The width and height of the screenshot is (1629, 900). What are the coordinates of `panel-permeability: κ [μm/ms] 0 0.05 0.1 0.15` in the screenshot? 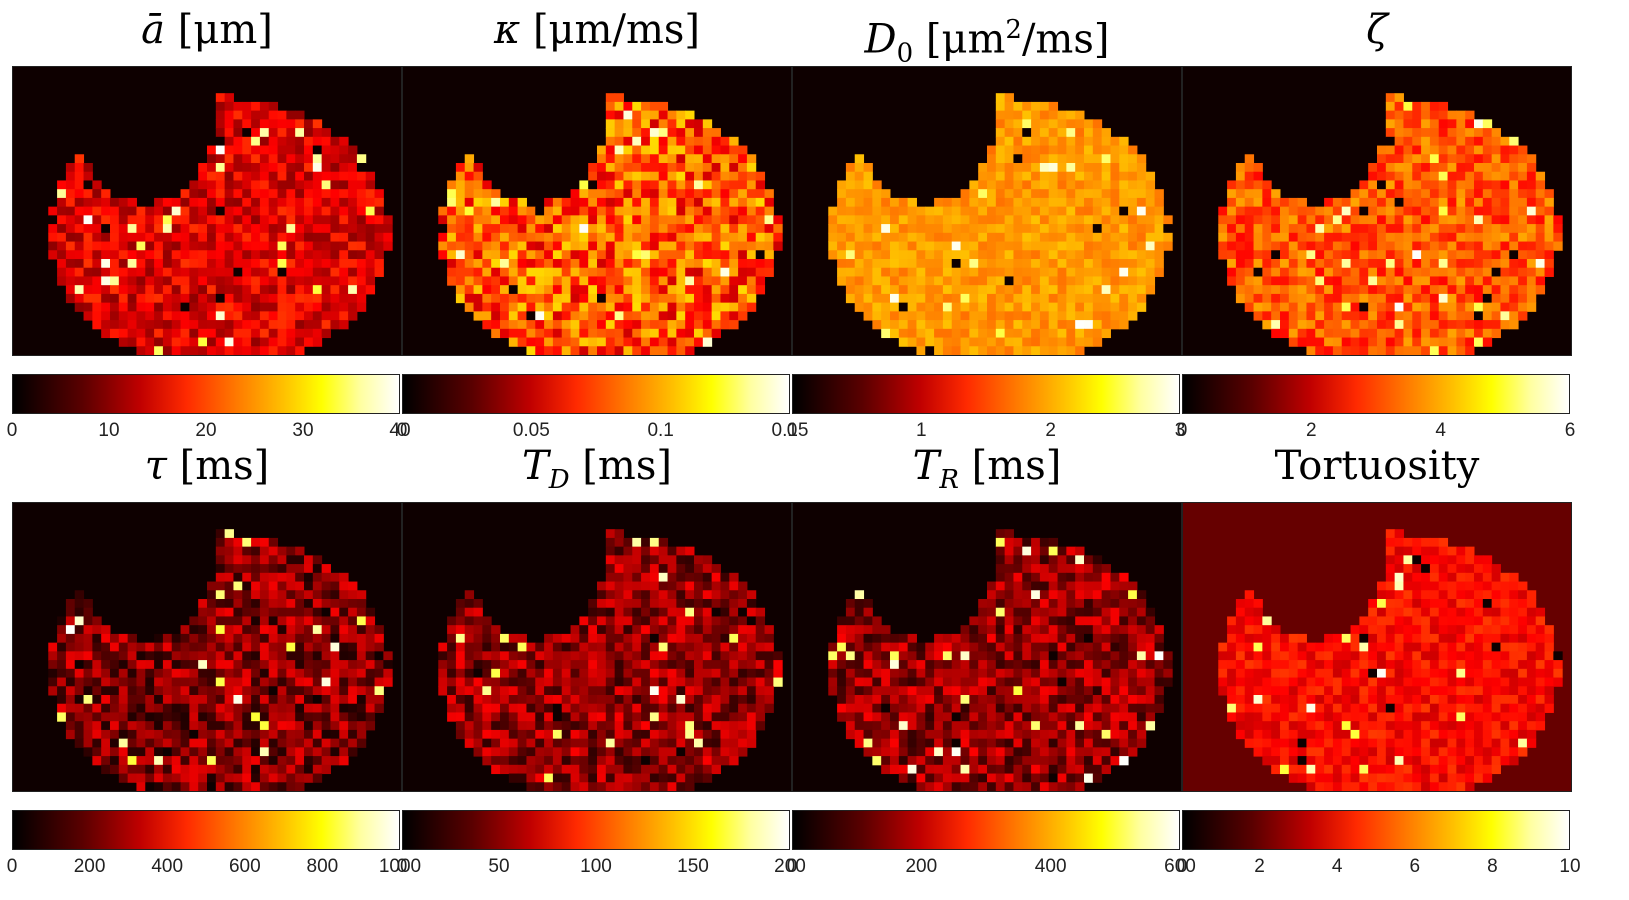 It's located at (603, 225).